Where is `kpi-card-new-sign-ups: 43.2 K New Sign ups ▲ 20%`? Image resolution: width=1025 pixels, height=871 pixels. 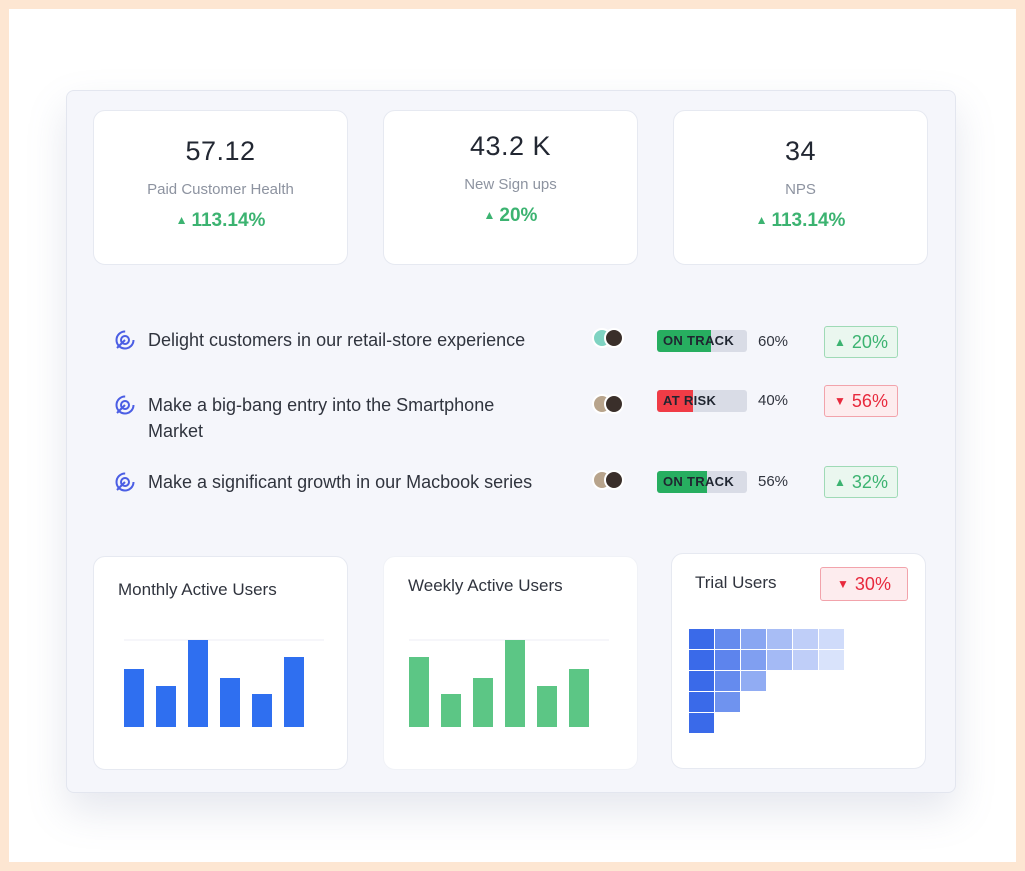 kpi-card-new-sign-ups: 43.2 K New Sign ups ▲ 20% is located at coordinates (510, 187).